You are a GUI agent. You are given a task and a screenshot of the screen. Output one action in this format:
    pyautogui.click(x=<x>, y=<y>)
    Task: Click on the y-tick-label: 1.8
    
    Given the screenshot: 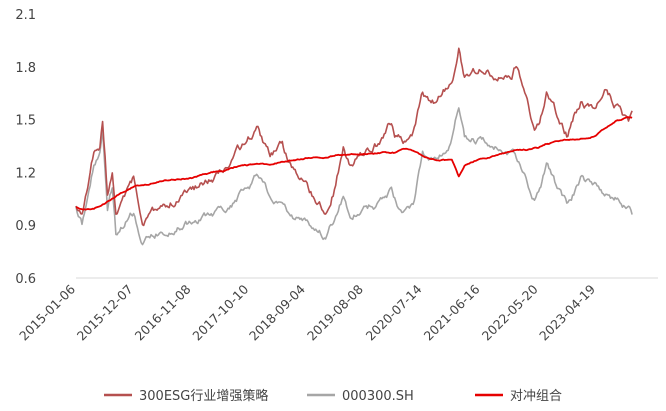 What is the action you would take?
    pyautogui.click(x=25, y=68)
    